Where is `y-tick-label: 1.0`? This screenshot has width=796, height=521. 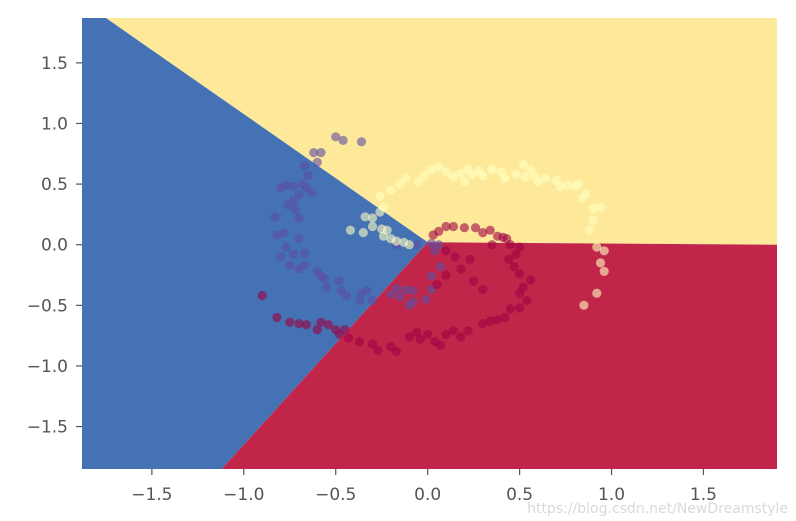
y-tick-label: 1.0 is located at coordinates (54, 124).